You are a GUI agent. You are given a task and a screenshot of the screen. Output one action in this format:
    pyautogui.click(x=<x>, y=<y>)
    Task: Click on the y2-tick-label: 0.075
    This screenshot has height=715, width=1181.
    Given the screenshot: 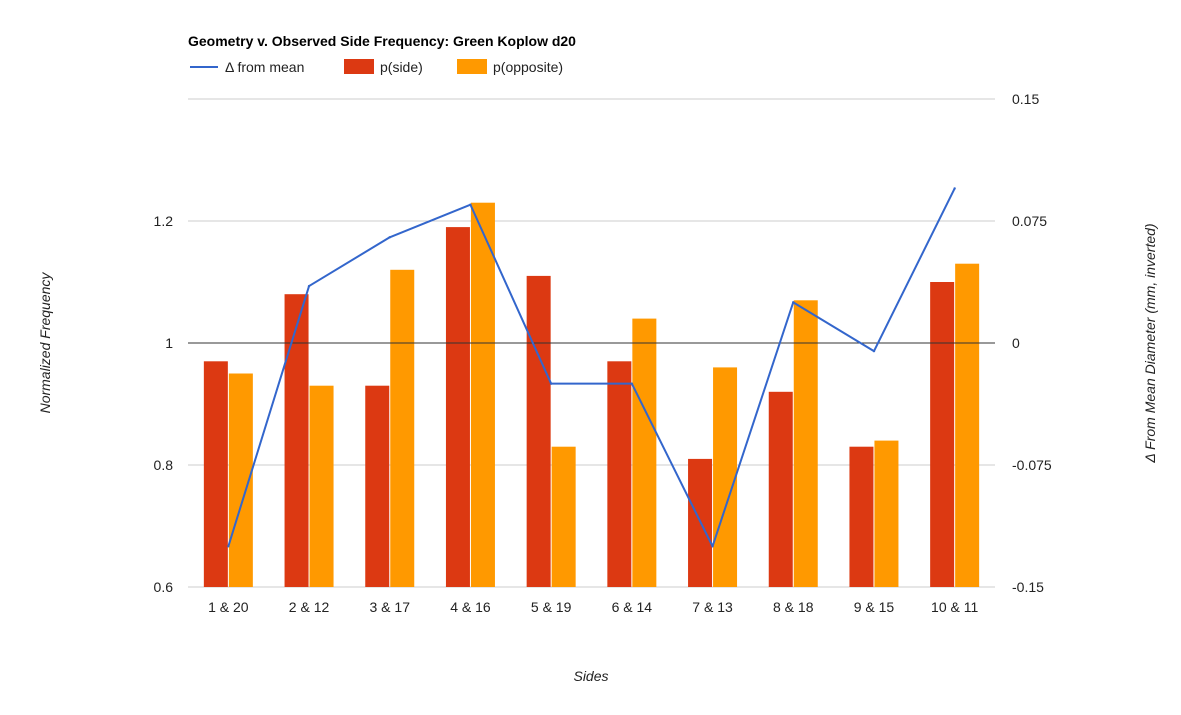 What is the action you would take?
    pyautogui.click(x=1029, y=221)
    